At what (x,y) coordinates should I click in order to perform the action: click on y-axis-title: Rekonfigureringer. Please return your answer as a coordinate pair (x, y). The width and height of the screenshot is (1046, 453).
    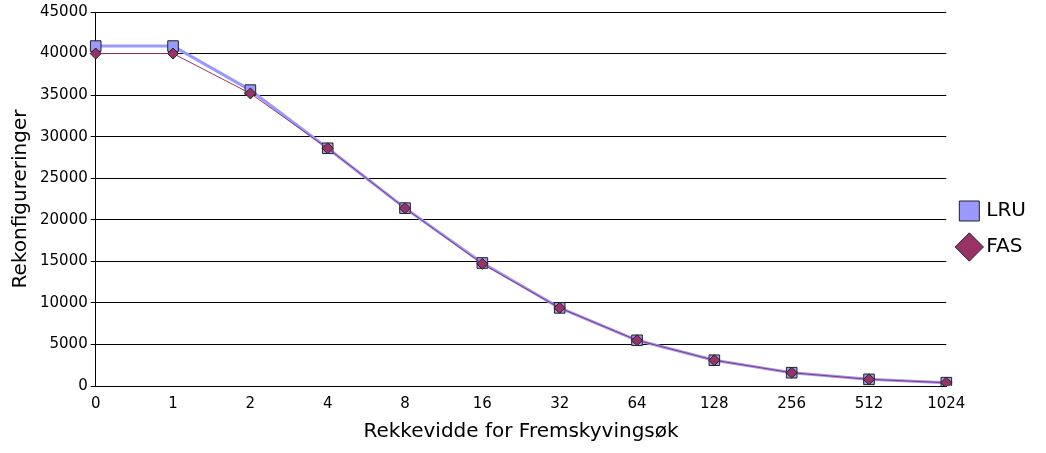
    Looking at the image, I should click on (19, 198).